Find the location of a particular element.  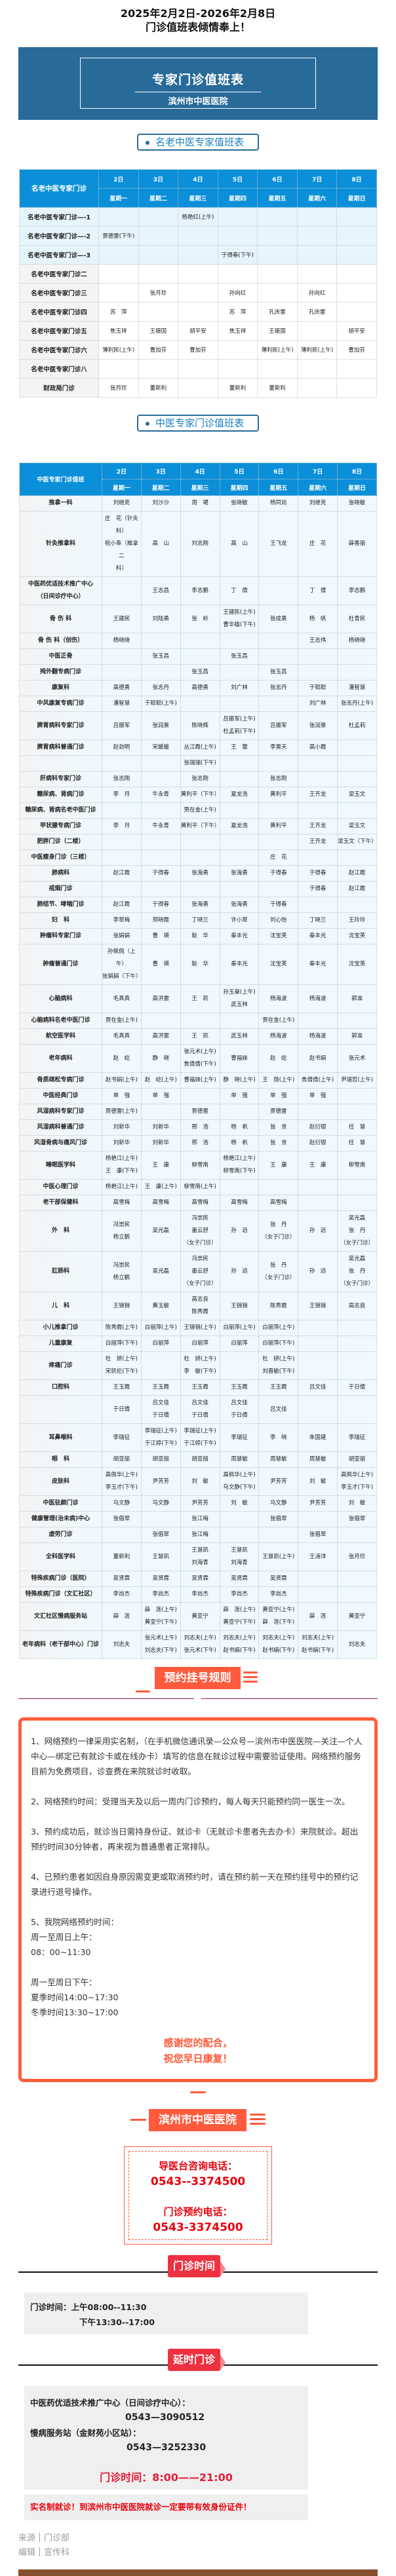

guide-phone-number: 0543--3374500 is located at coordinates (198, 2181).